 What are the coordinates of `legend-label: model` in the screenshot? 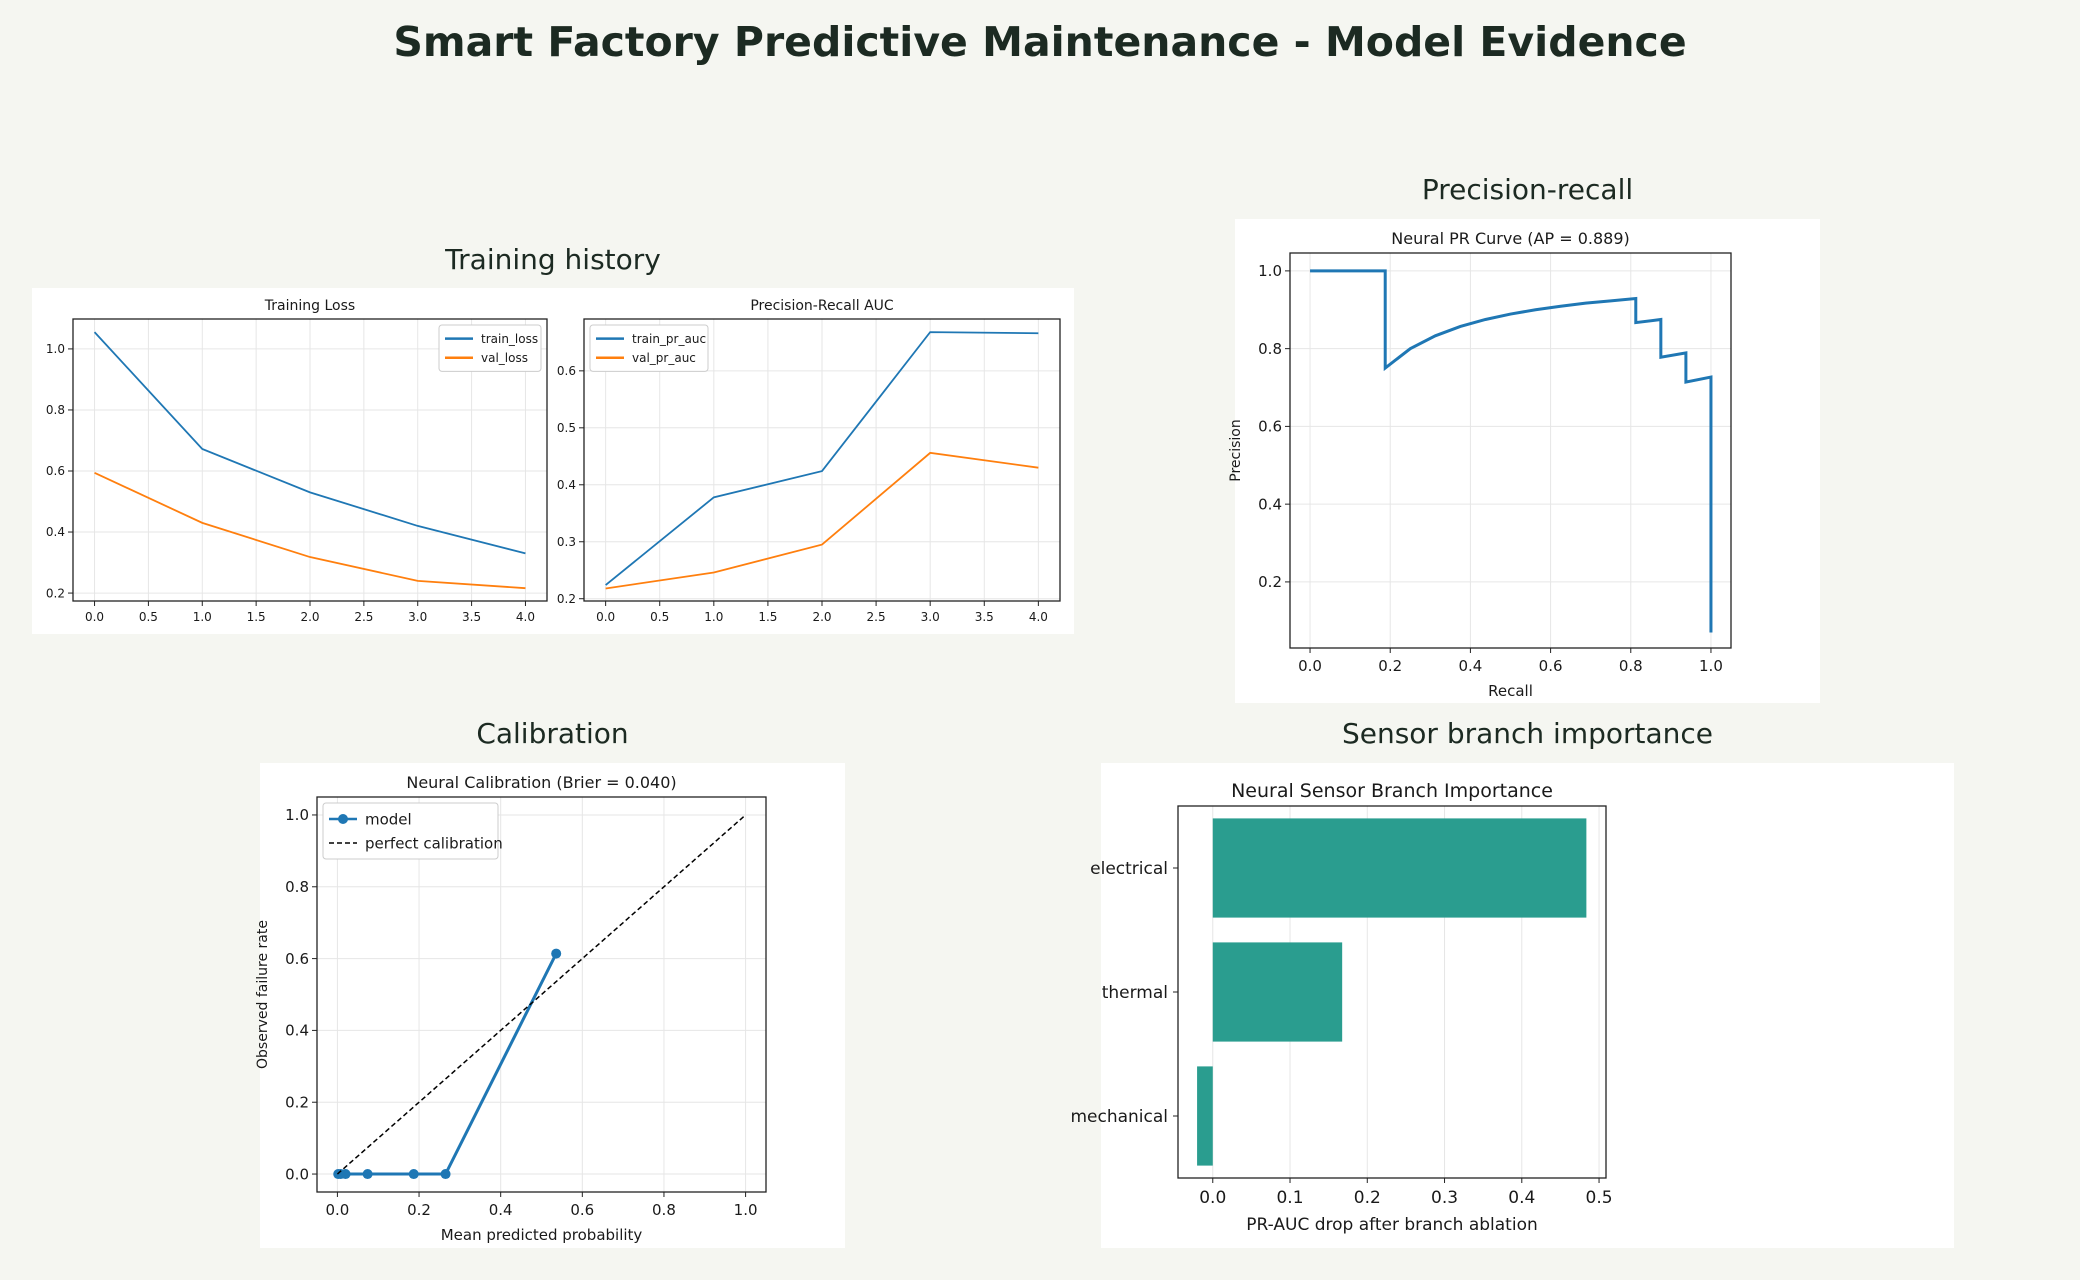 It's located at (388, 819).